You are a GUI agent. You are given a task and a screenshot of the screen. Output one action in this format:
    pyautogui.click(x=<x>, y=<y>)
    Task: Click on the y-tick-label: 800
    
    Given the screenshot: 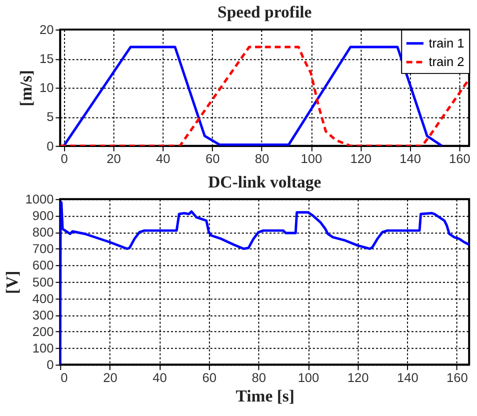 What is the action you would take?
    pyautogui.click(x=43, y=232)
    